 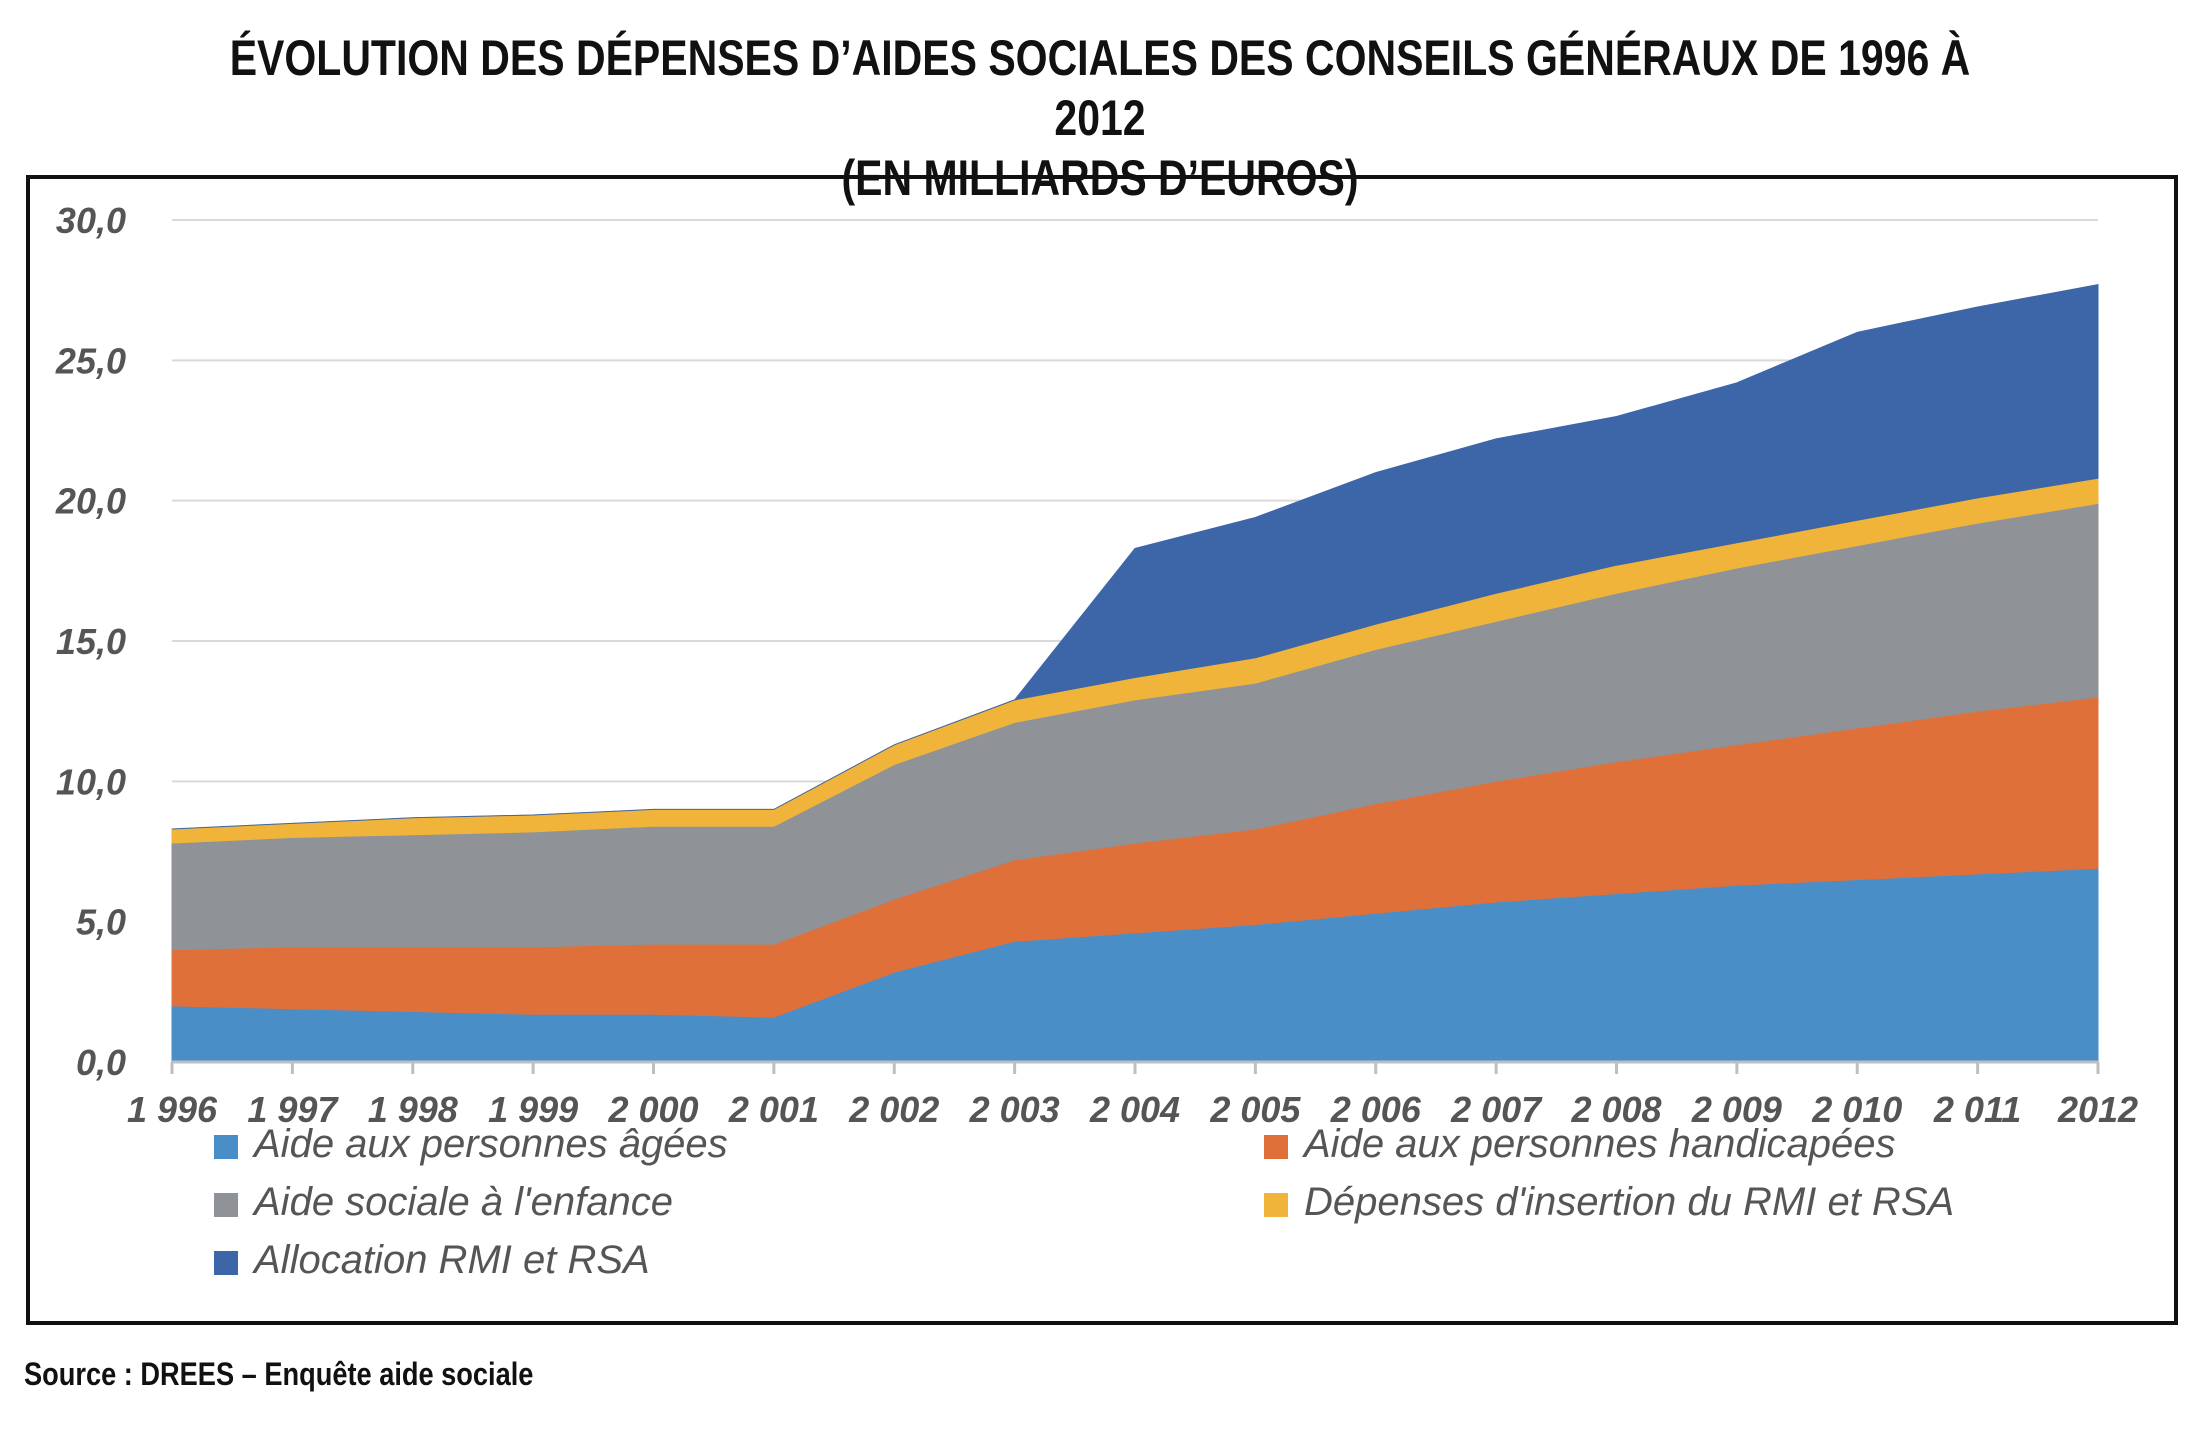 I want to click on x-tick-label: 2 001, so click(x=773, y=1109).